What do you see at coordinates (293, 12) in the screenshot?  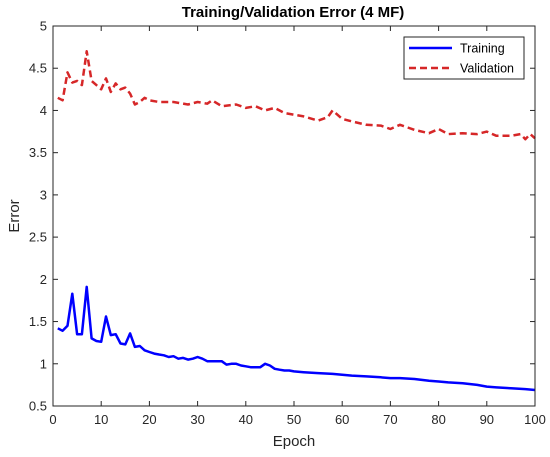 I see `chart-title: Training/Validation Error (4 MF)` at bounding box center [293, 12].